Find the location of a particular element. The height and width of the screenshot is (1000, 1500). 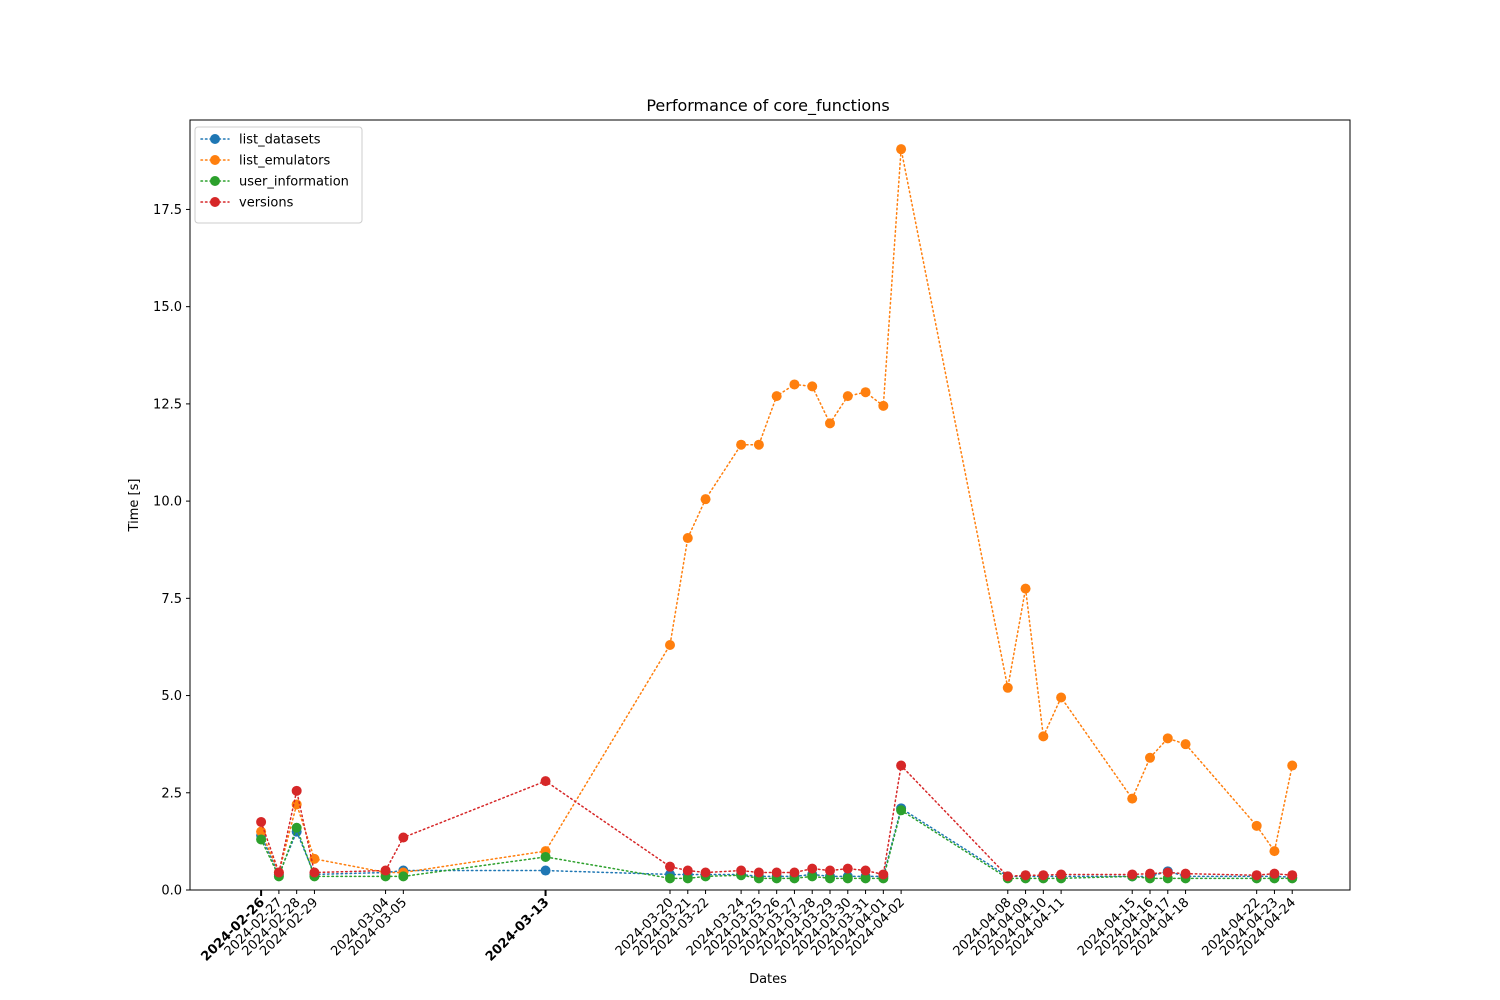

series-line-list_datasets is located at coordinates (776, 842).